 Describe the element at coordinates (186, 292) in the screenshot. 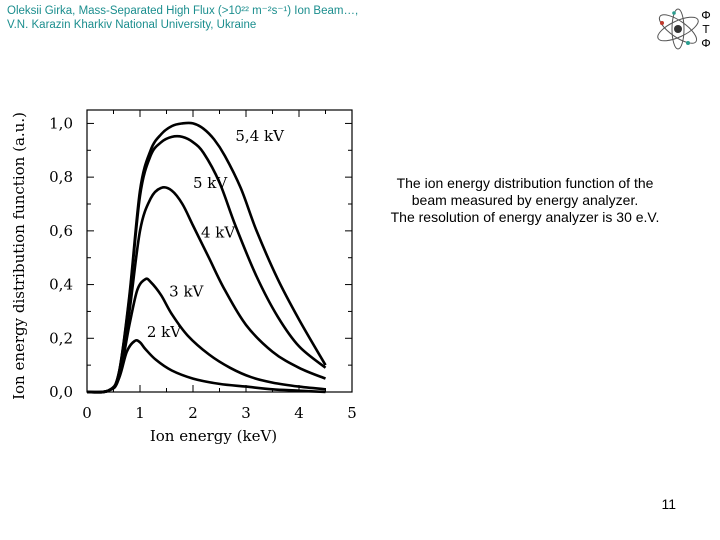

I see `series-label: 3 kV` at that location.